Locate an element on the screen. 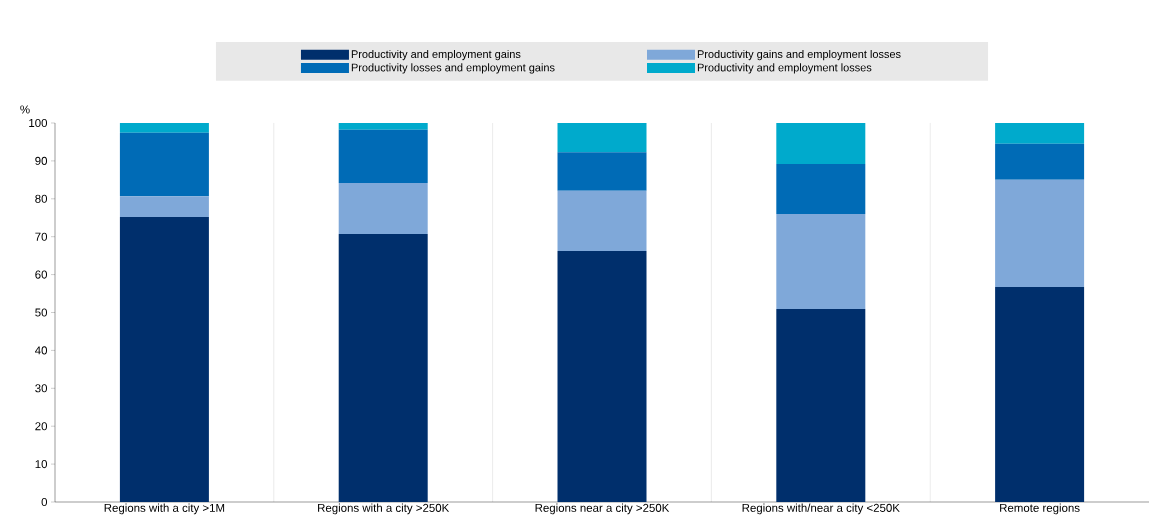 The image size is (1149, 528). y-tick-label: 90 is located at coordinates (41, 160).